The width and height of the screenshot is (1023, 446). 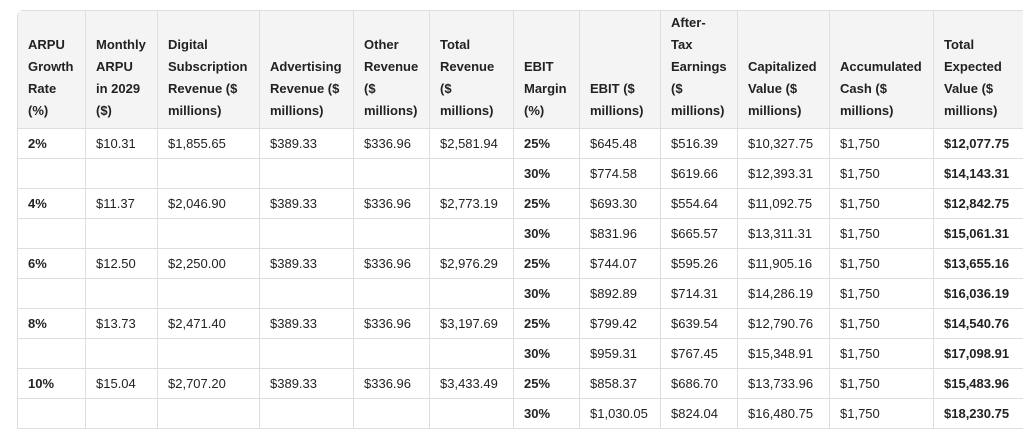 What do you see at coordinates (471, 323) in the screenshot?
I see `table-cell: $3,197.69` at bounding box center [471, 323].